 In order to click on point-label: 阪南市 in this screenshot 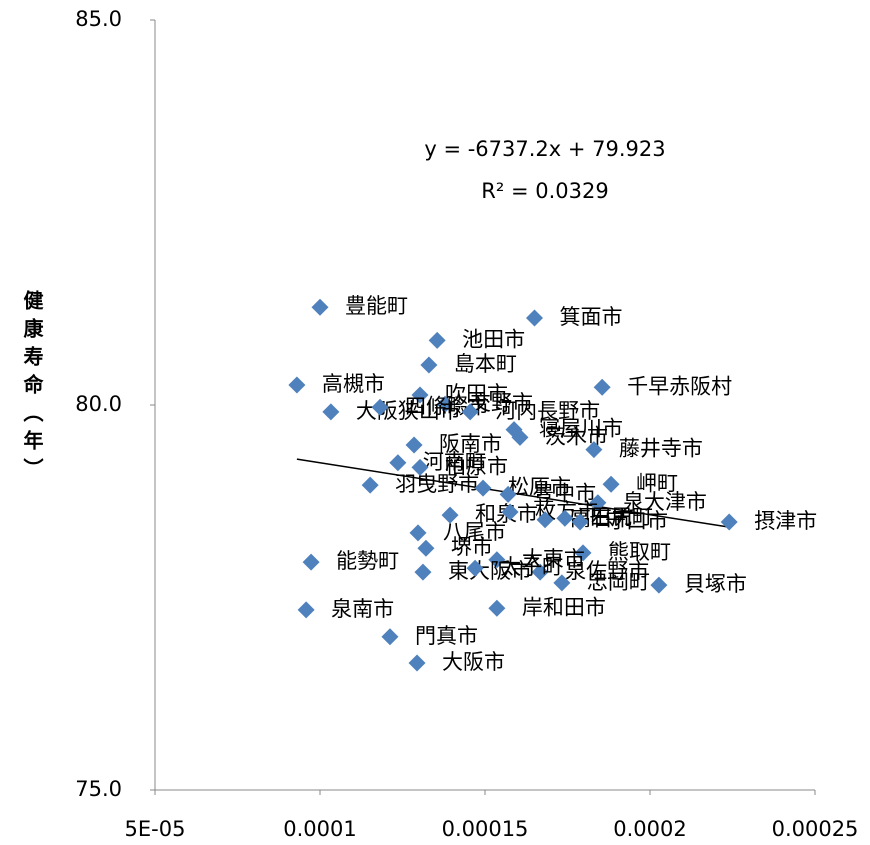, I will do `click(470, 444)`.